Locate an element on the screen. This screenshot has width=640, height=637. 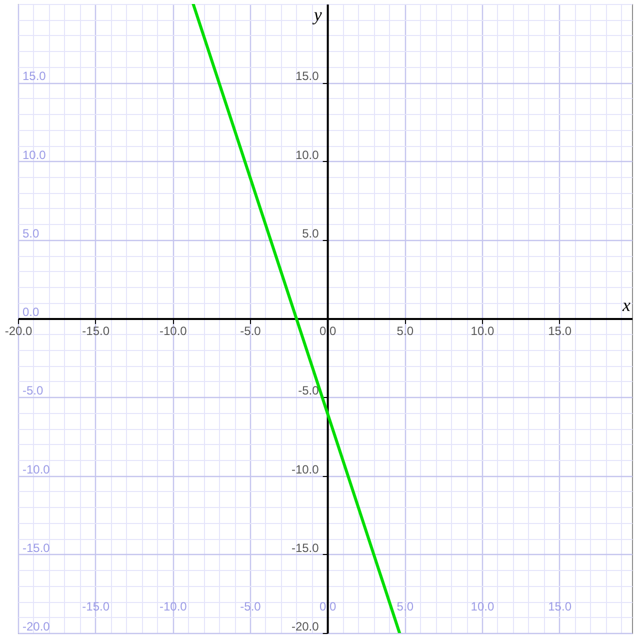
x-tick-label: -15.0 is located at coordinates (96, 331).